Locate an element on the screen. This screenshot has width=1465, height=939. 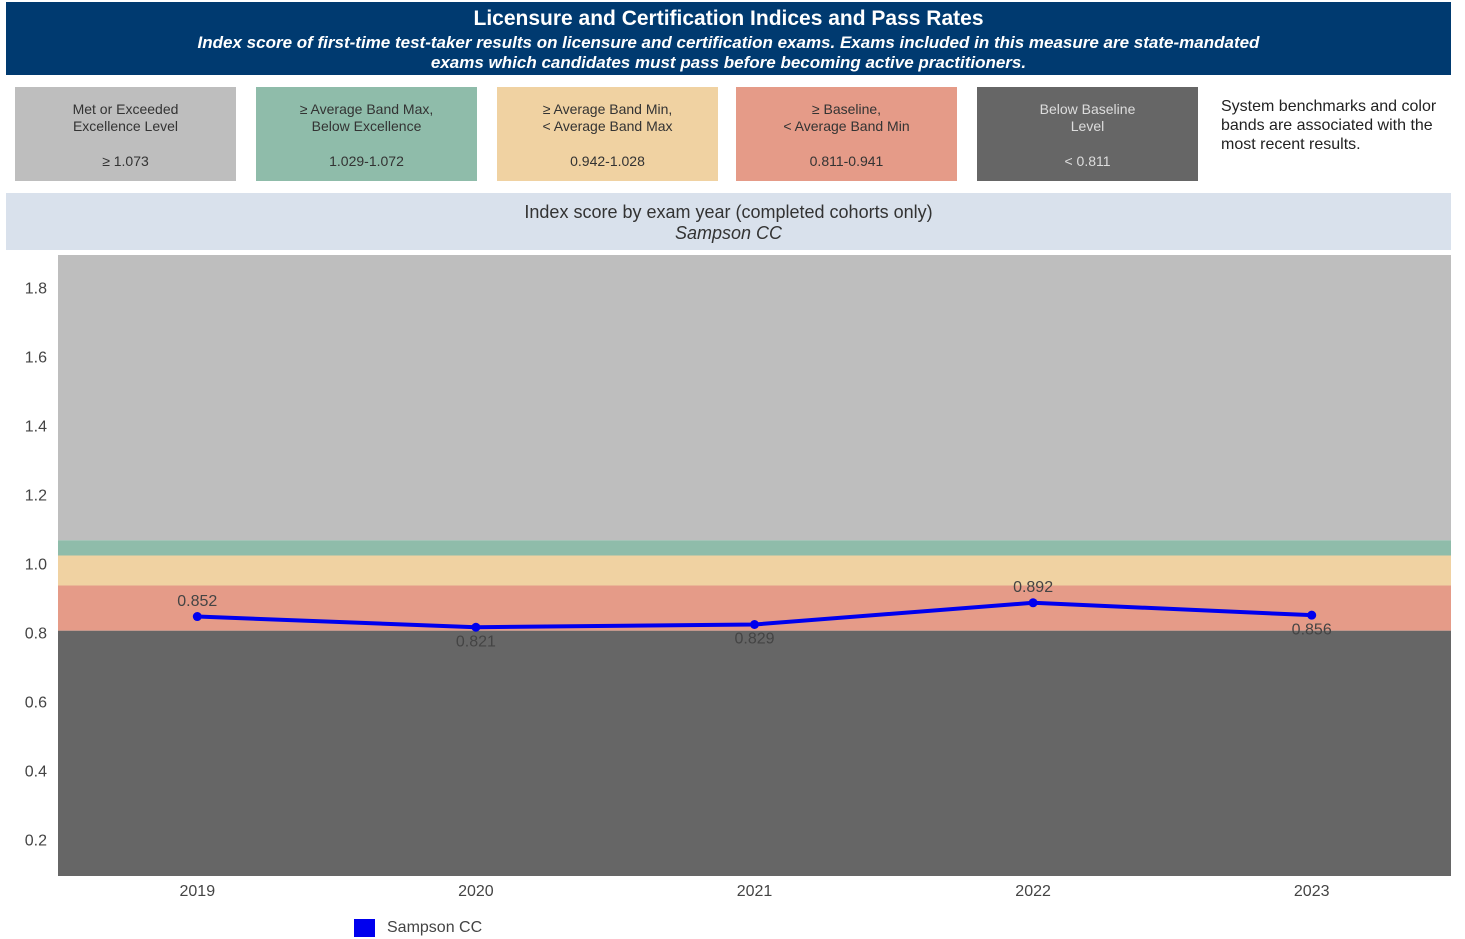
y-tick-label: 0.2 is located at coordinates (36, 841).